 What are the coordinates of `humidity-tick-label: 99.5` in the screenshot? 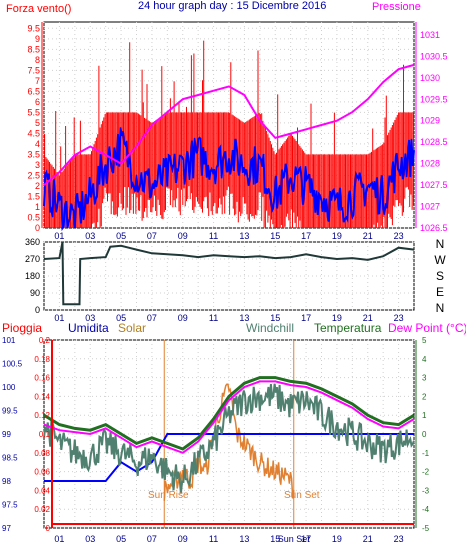 It's located at (10, 411).